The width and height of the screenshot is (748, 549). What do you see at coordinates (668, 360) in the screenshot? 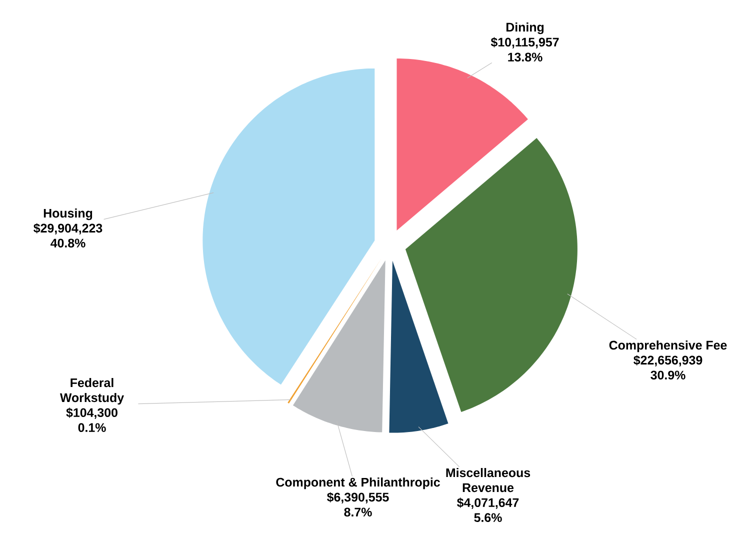
I see `data-label: $22,656,939` at bounding box center [668, 360].